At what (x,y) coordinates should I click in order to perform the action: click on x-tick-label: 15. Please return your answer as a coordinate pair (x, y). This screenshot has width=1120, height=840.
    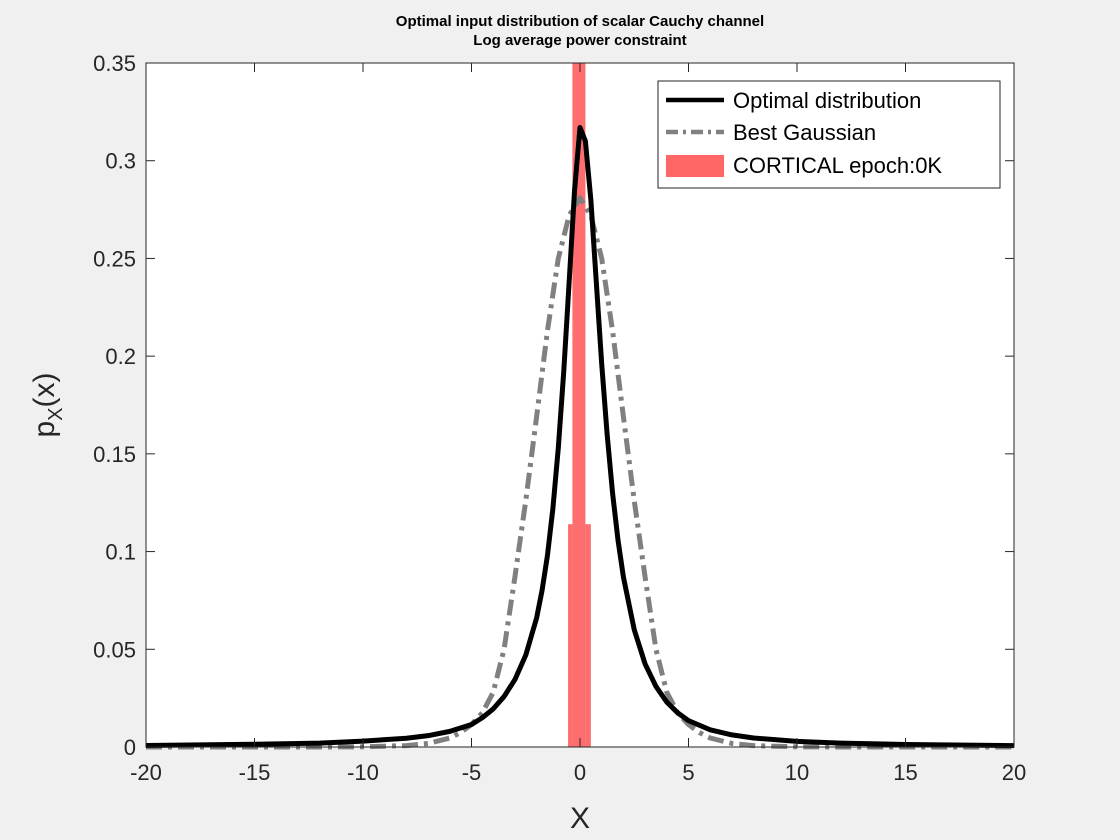
    Looking at the image, I should click on (905, 772).